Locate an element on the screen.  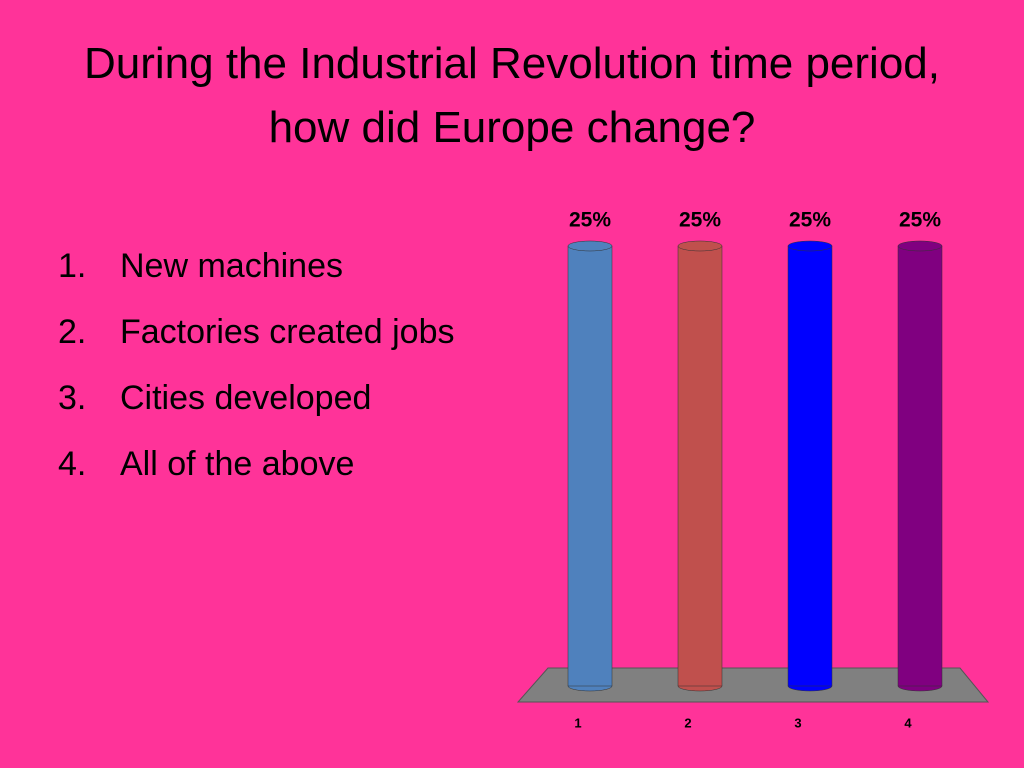
item-text: New machines is located at coordinates (231, 266).